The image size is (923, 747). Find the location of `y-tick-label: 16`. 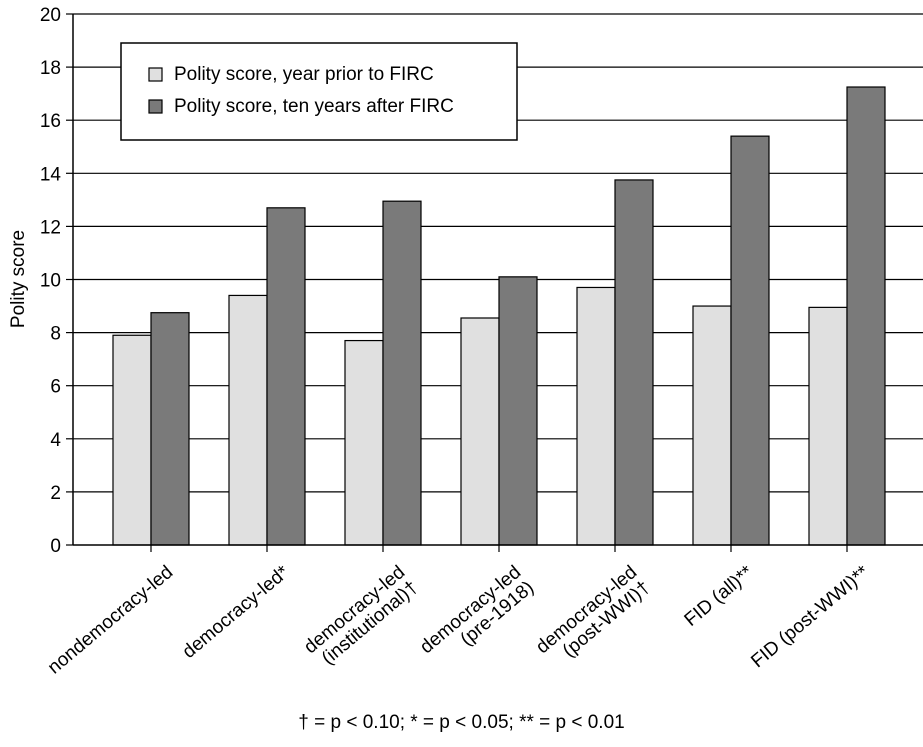

y-tick-label: 16 is located at coordinates (50, 121).